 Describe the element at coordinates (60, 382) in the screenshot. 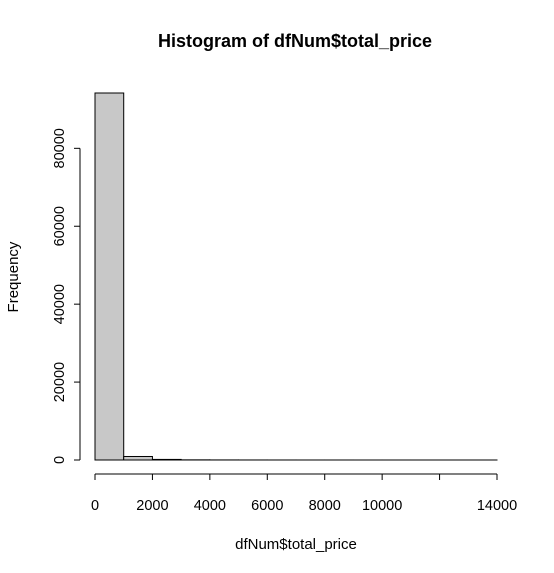

I see `y-tick-label-1: 20000` at that location.